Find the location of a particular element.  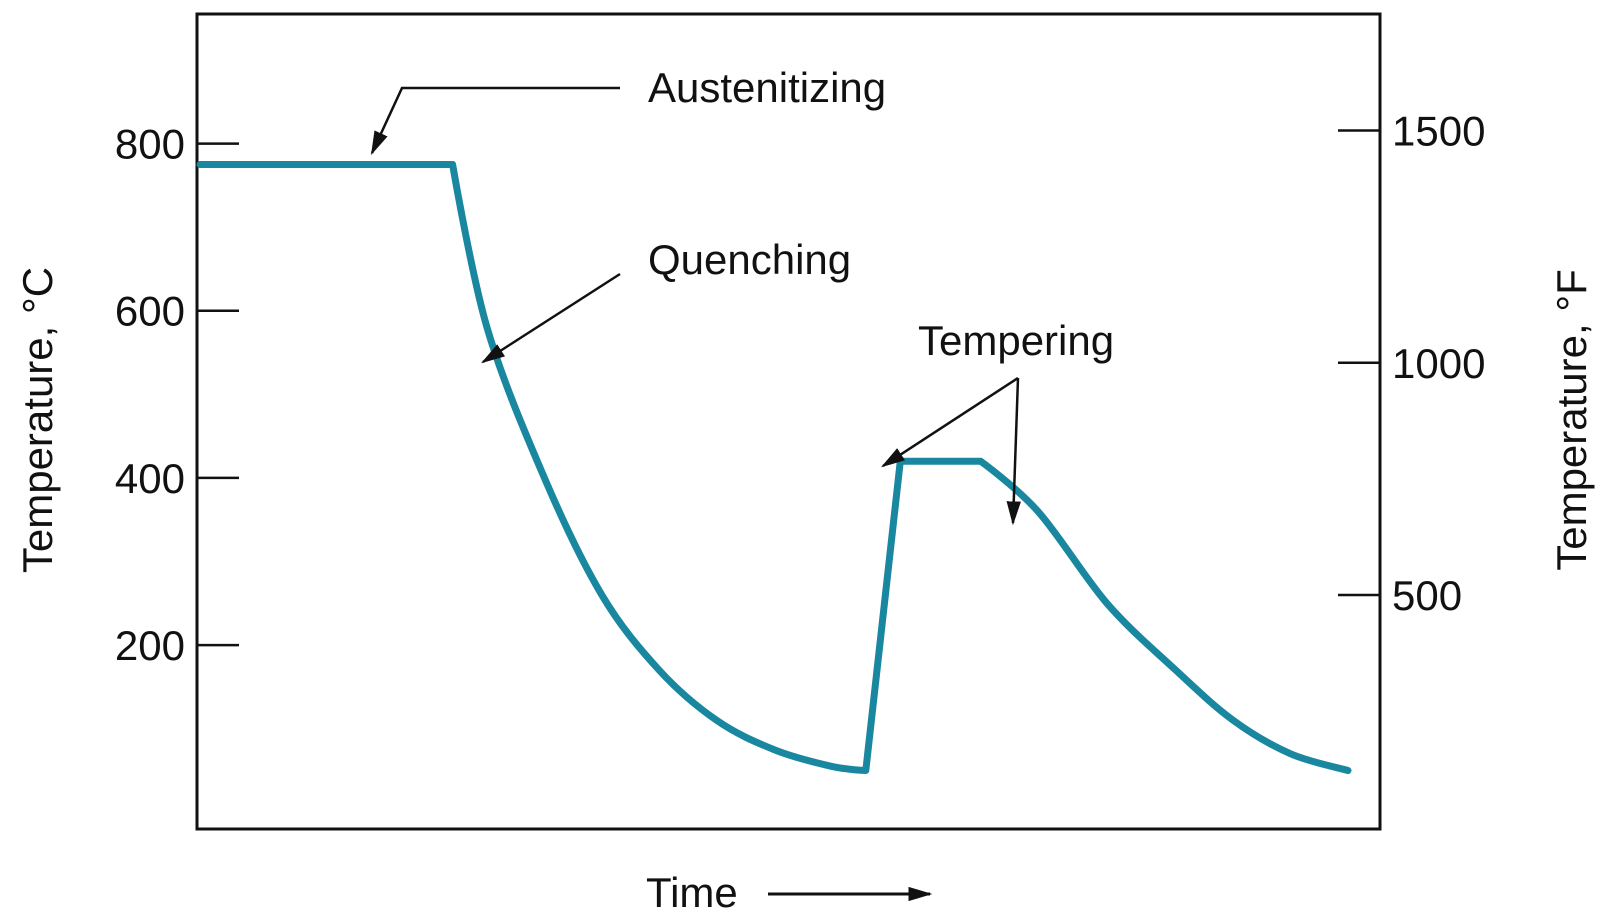

x-axis-title: Time is located at coordinates (692, 892).